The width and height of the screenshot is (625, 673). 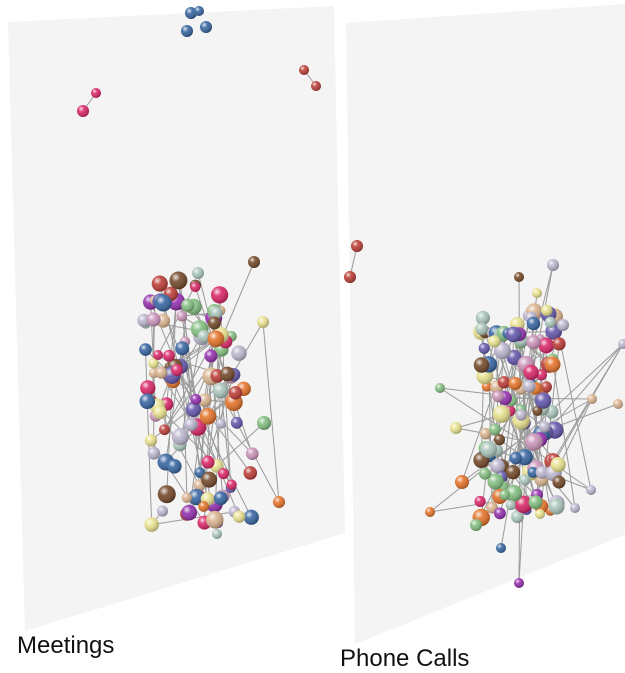 I want to click on phone-calls-caption: Phone Calls, so click(x=405, y=658).